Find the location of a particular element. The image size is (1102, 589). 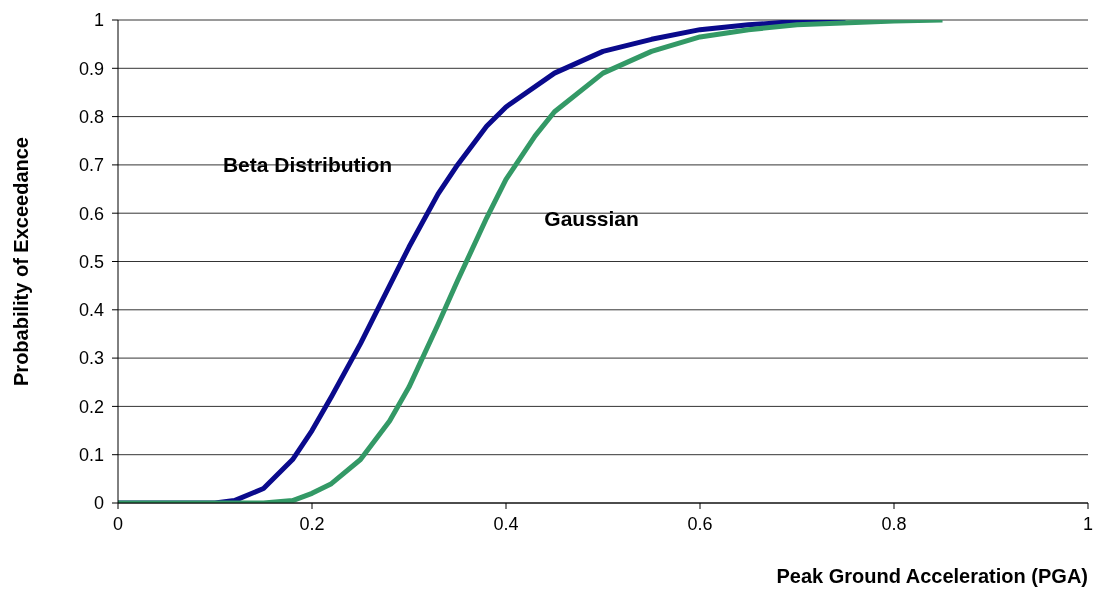

y-axis-title: Probability of Exceedance is located at coordinates (21, 261).